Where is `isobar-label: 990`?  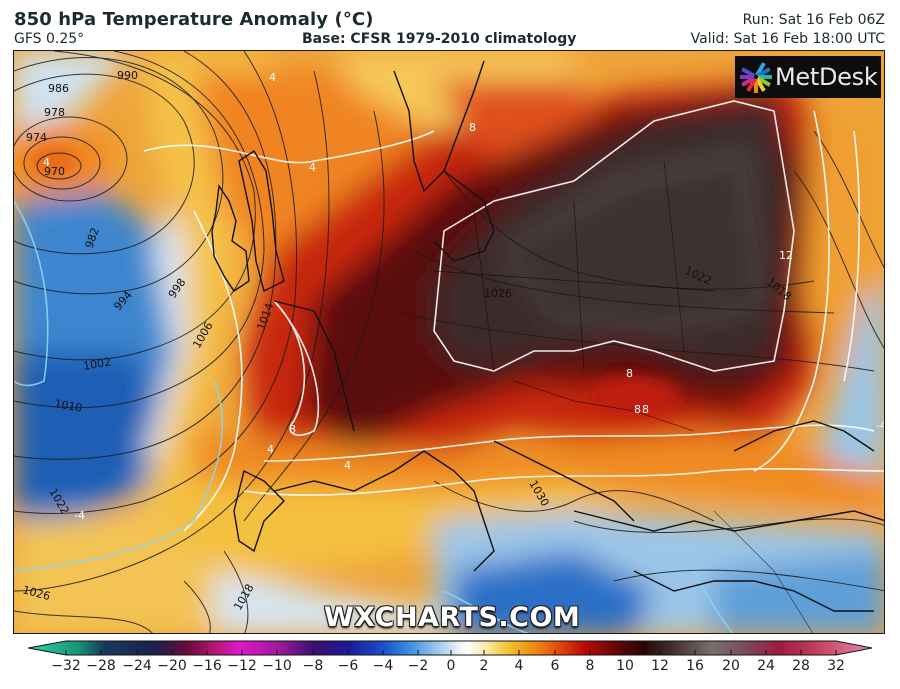
isobar-label: 990 is located at coordinates (127, 75).